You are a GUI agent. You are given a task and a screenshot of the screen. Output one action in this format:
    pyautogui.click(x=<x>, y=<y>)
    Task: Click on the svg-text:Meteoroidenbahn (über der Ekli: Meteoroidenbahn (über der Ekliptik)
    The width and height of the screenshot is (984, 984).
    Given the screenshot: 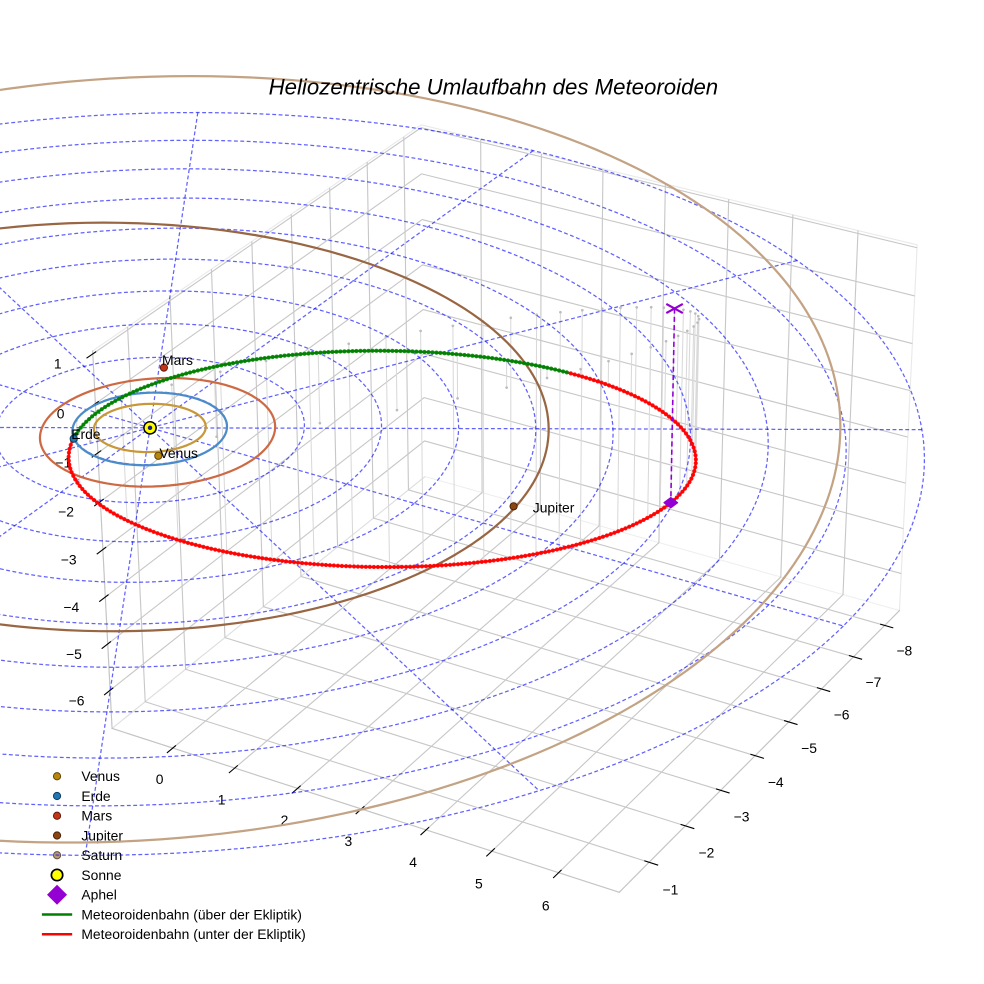 What is the action you would take?
    pyautogui.click(x=191, y=914)
    